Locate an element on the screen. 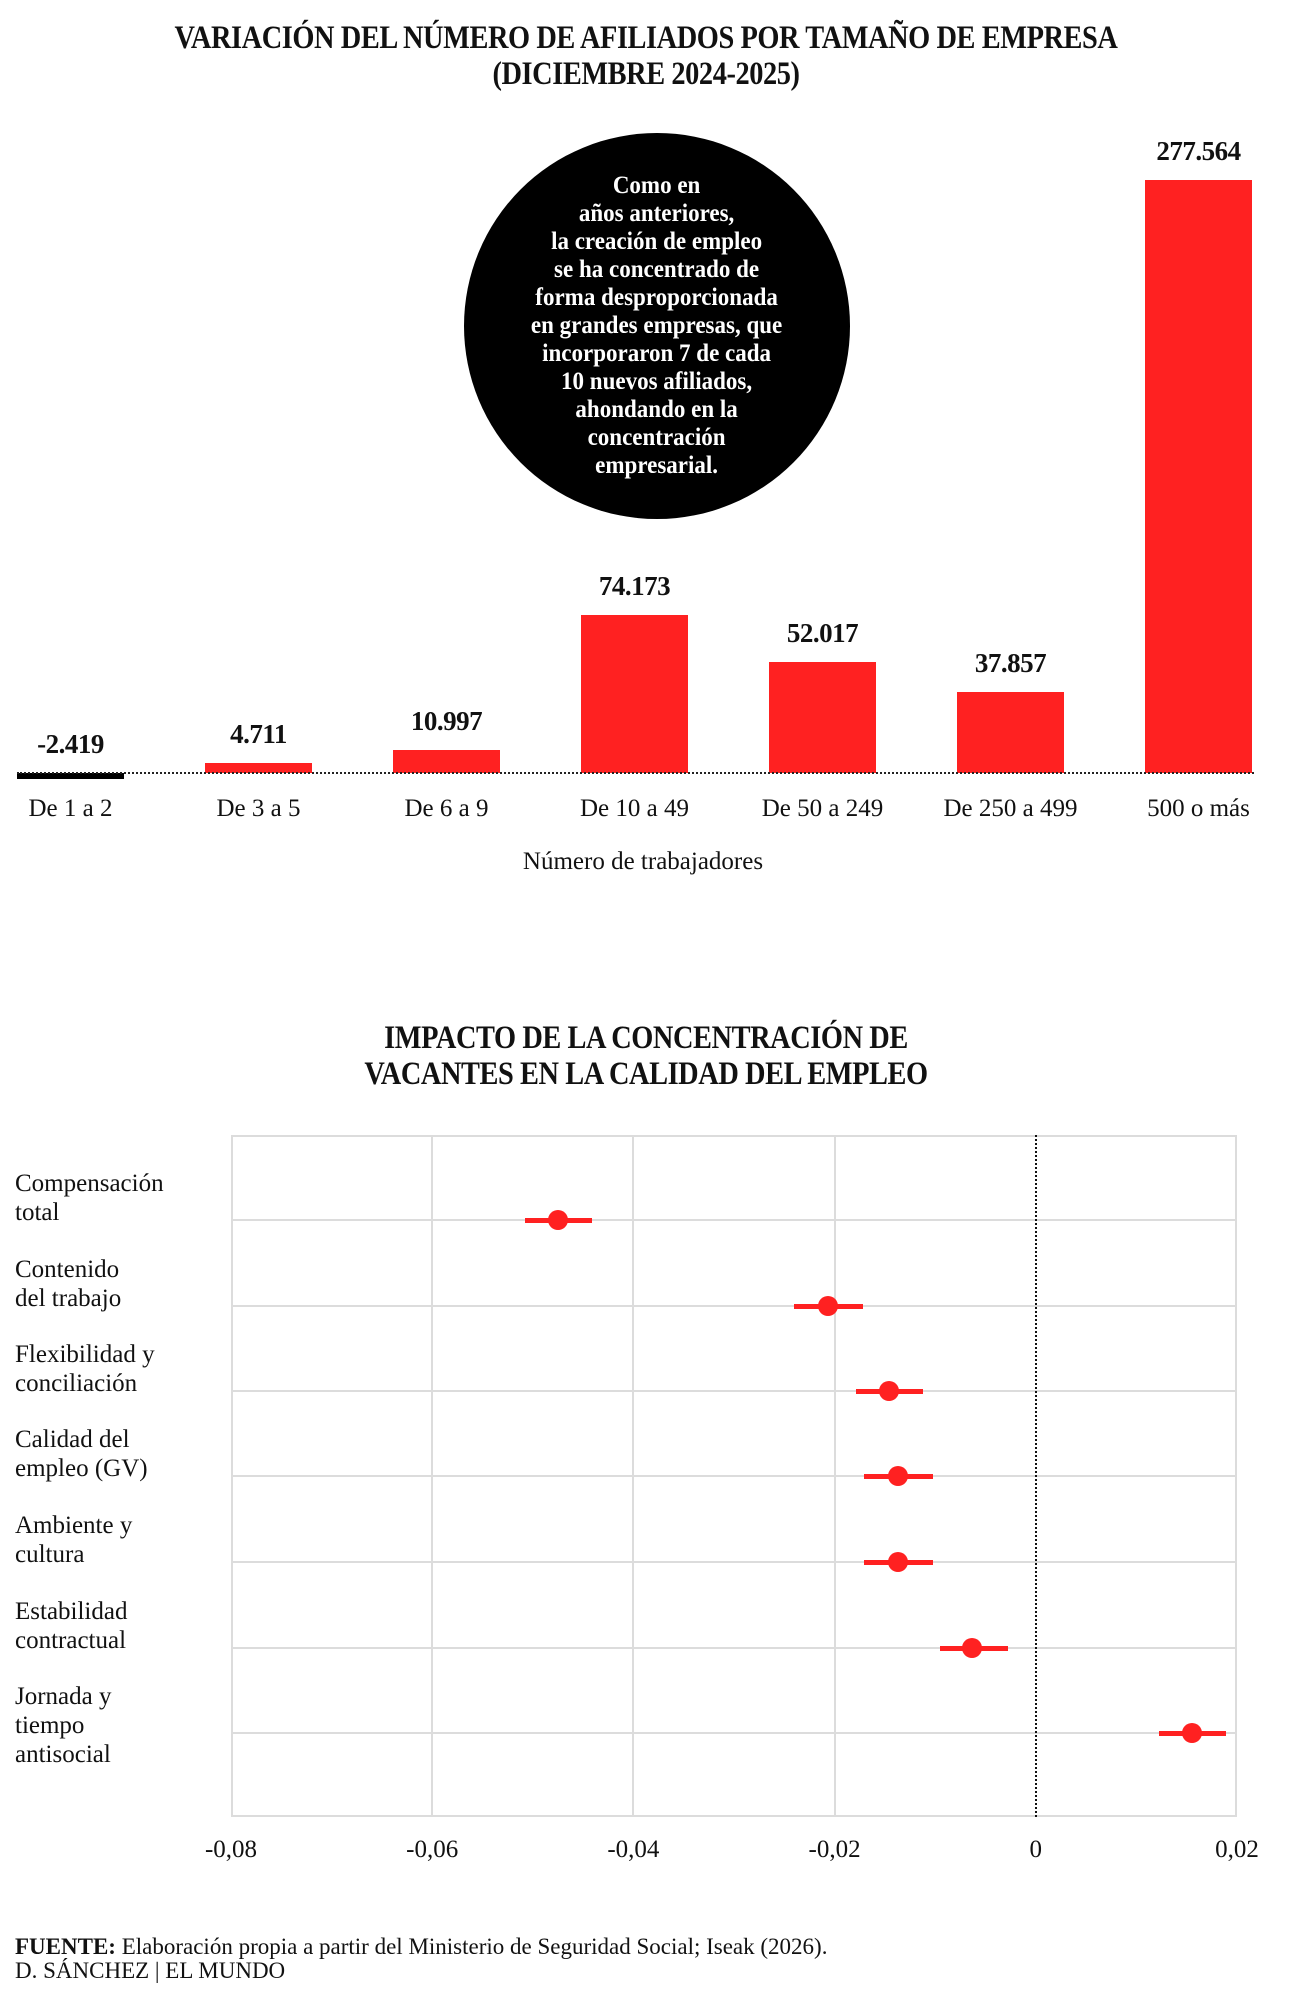 This screenshot has width=1292, height=2000. category-label: De 250 a 499 is located at coordinates (1010, 808).